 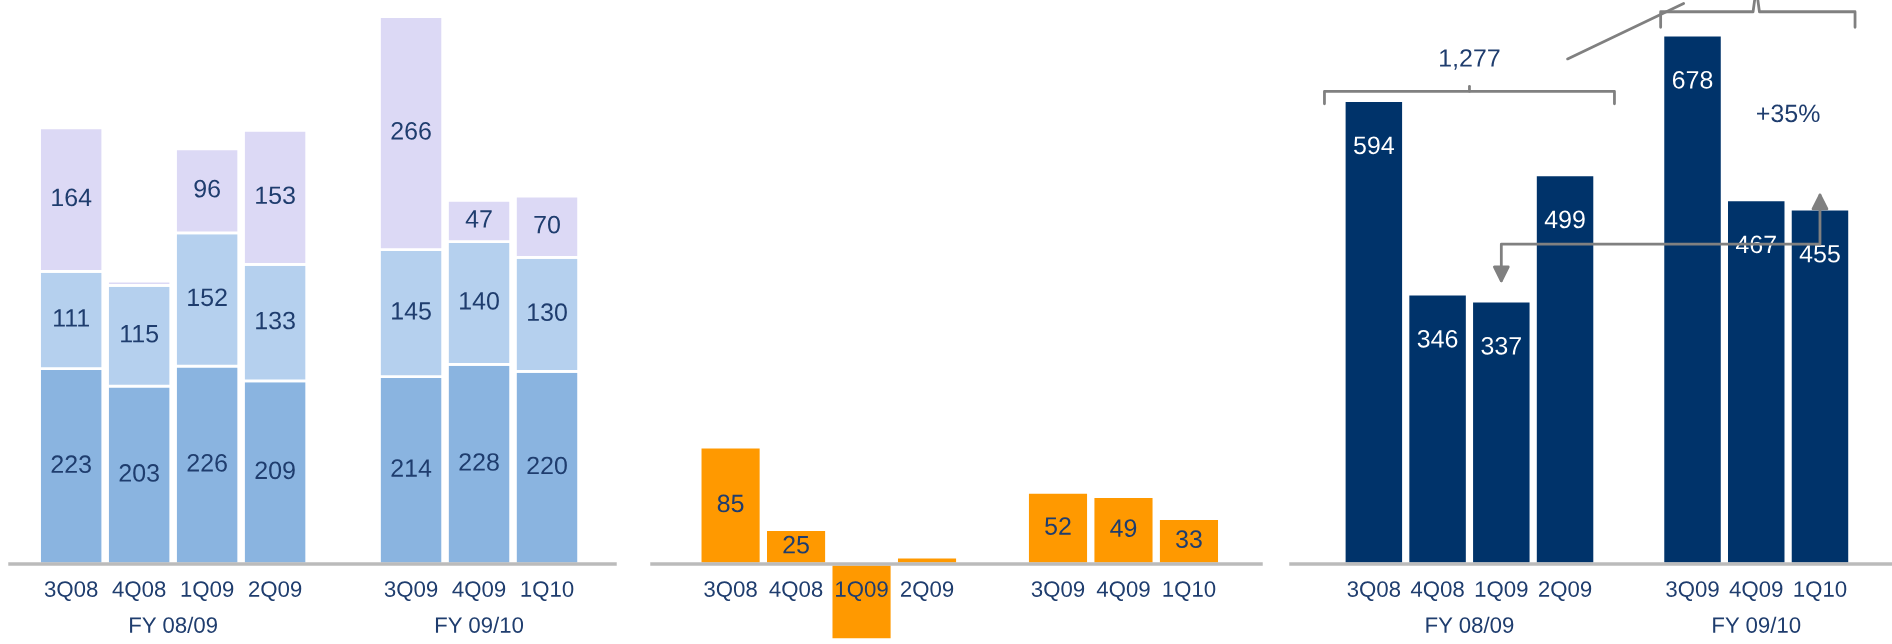 I want to click on data-label: 145, so click(x=411, y=311).